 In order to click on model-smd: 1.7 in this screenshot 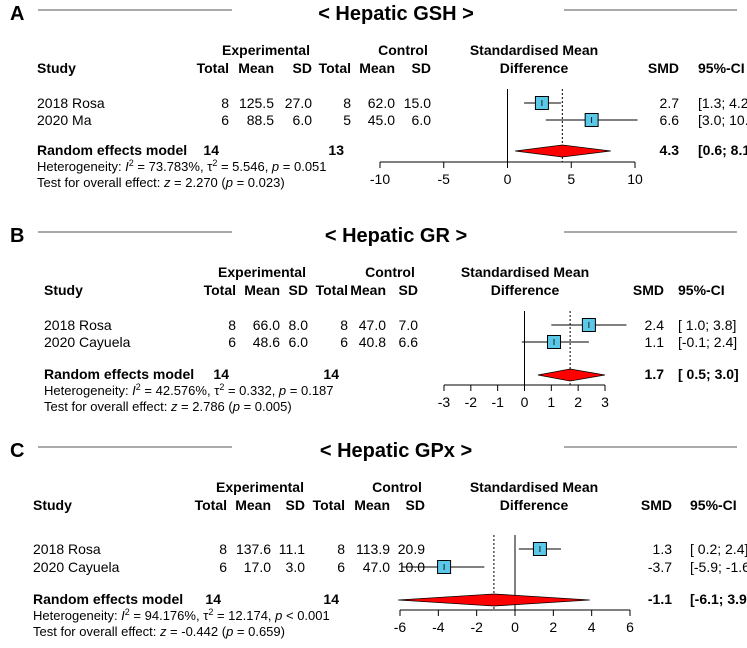, I will do `click(655, 374)`.